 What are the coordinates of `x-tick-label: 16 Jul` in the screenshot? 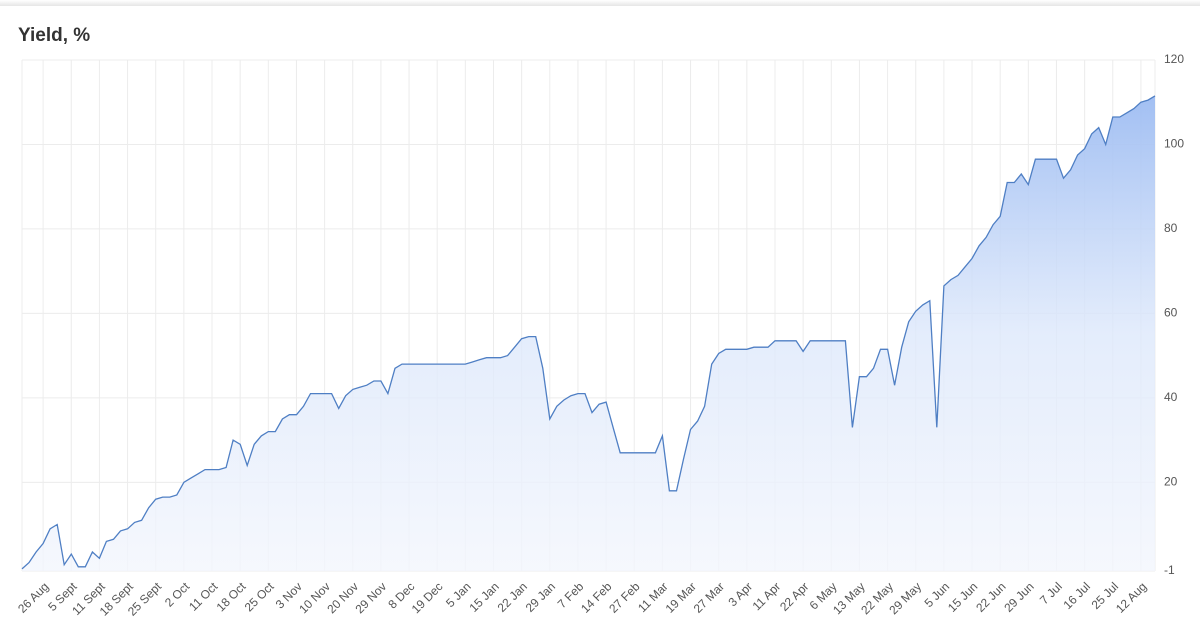 It's located at (1076, 595).